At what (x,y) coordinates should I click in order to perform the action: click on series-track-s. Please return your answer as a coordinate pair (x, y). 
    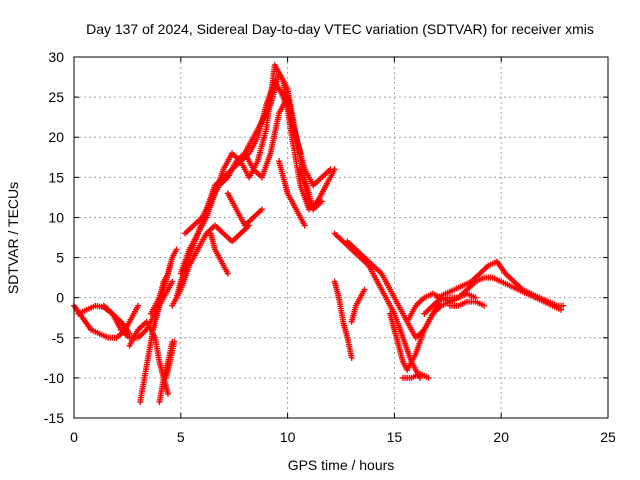
    Looking at the image, I should click on (343, 319).